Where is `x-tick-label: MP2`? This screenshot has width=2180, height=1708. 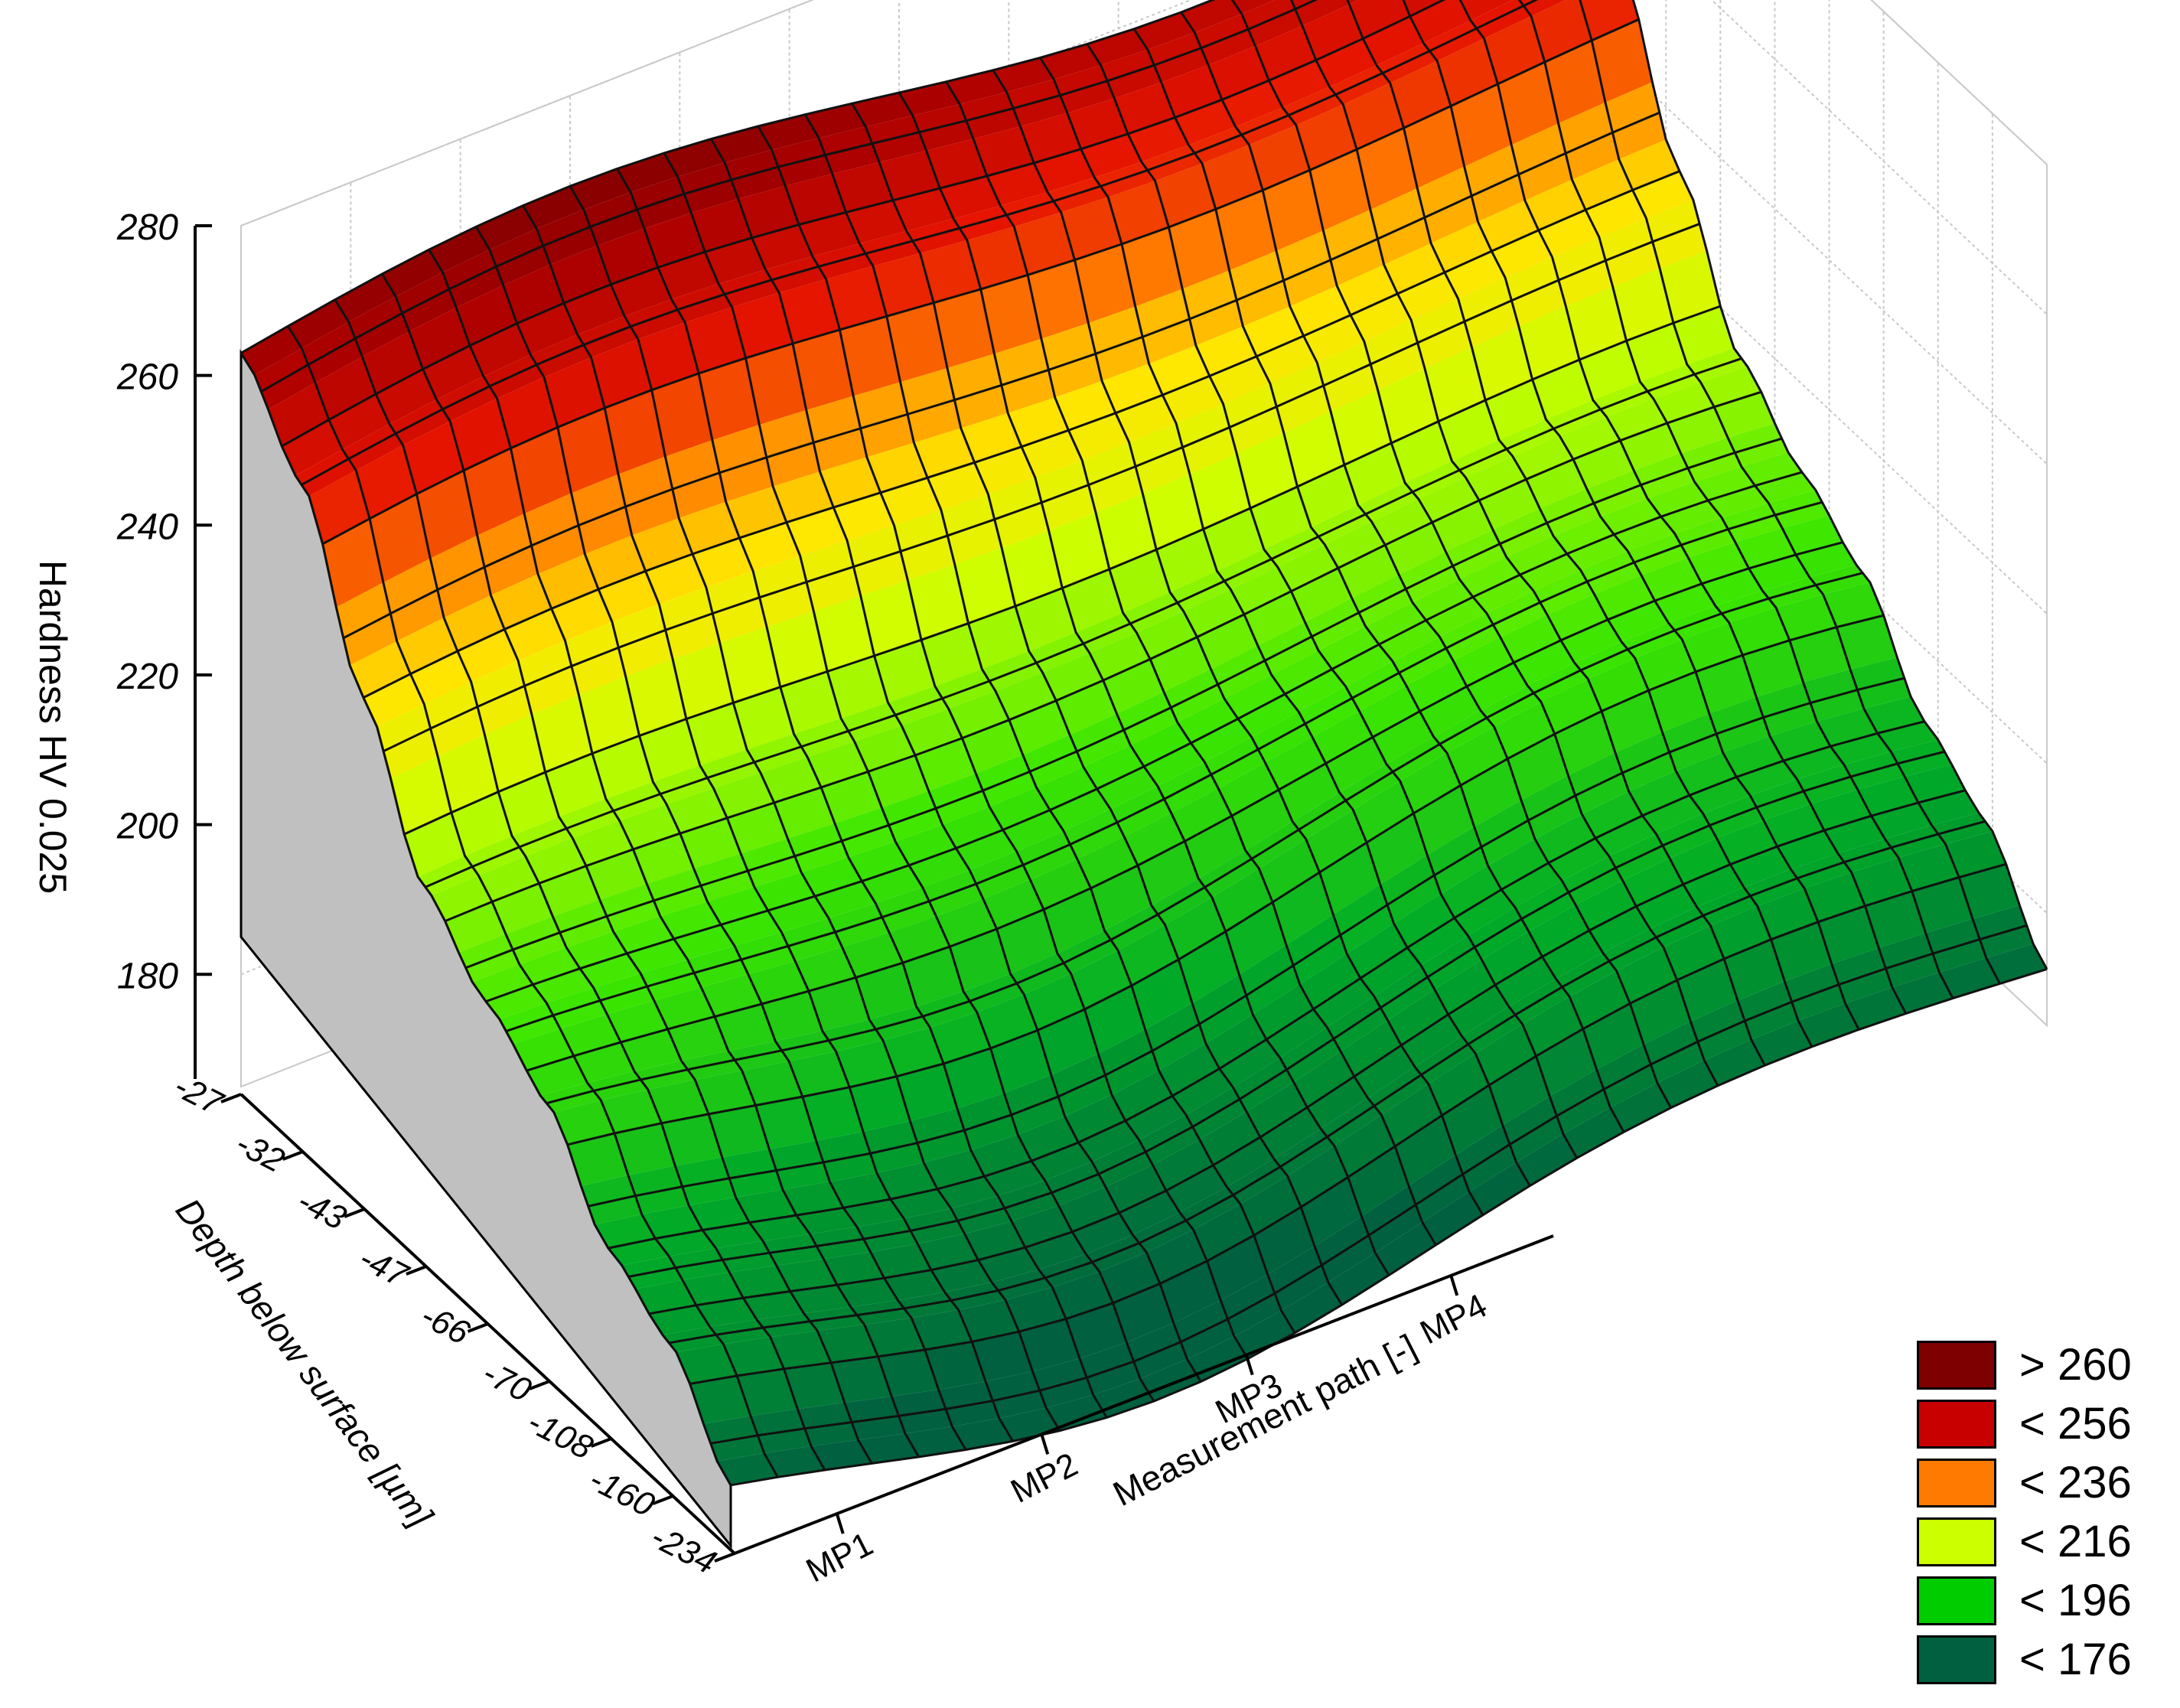
x-tick-label: MP2 is located at coordinates (1044, 1478).